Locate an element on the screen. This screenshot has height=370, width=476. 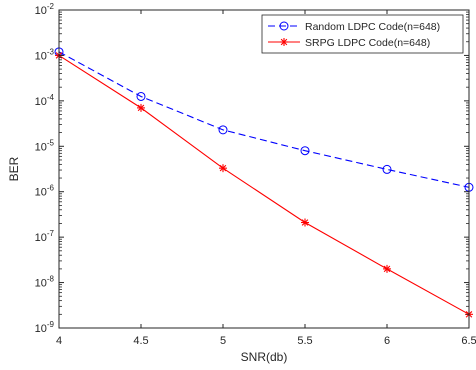
x-tick-label: 4 is located at coordinates (59, 341).